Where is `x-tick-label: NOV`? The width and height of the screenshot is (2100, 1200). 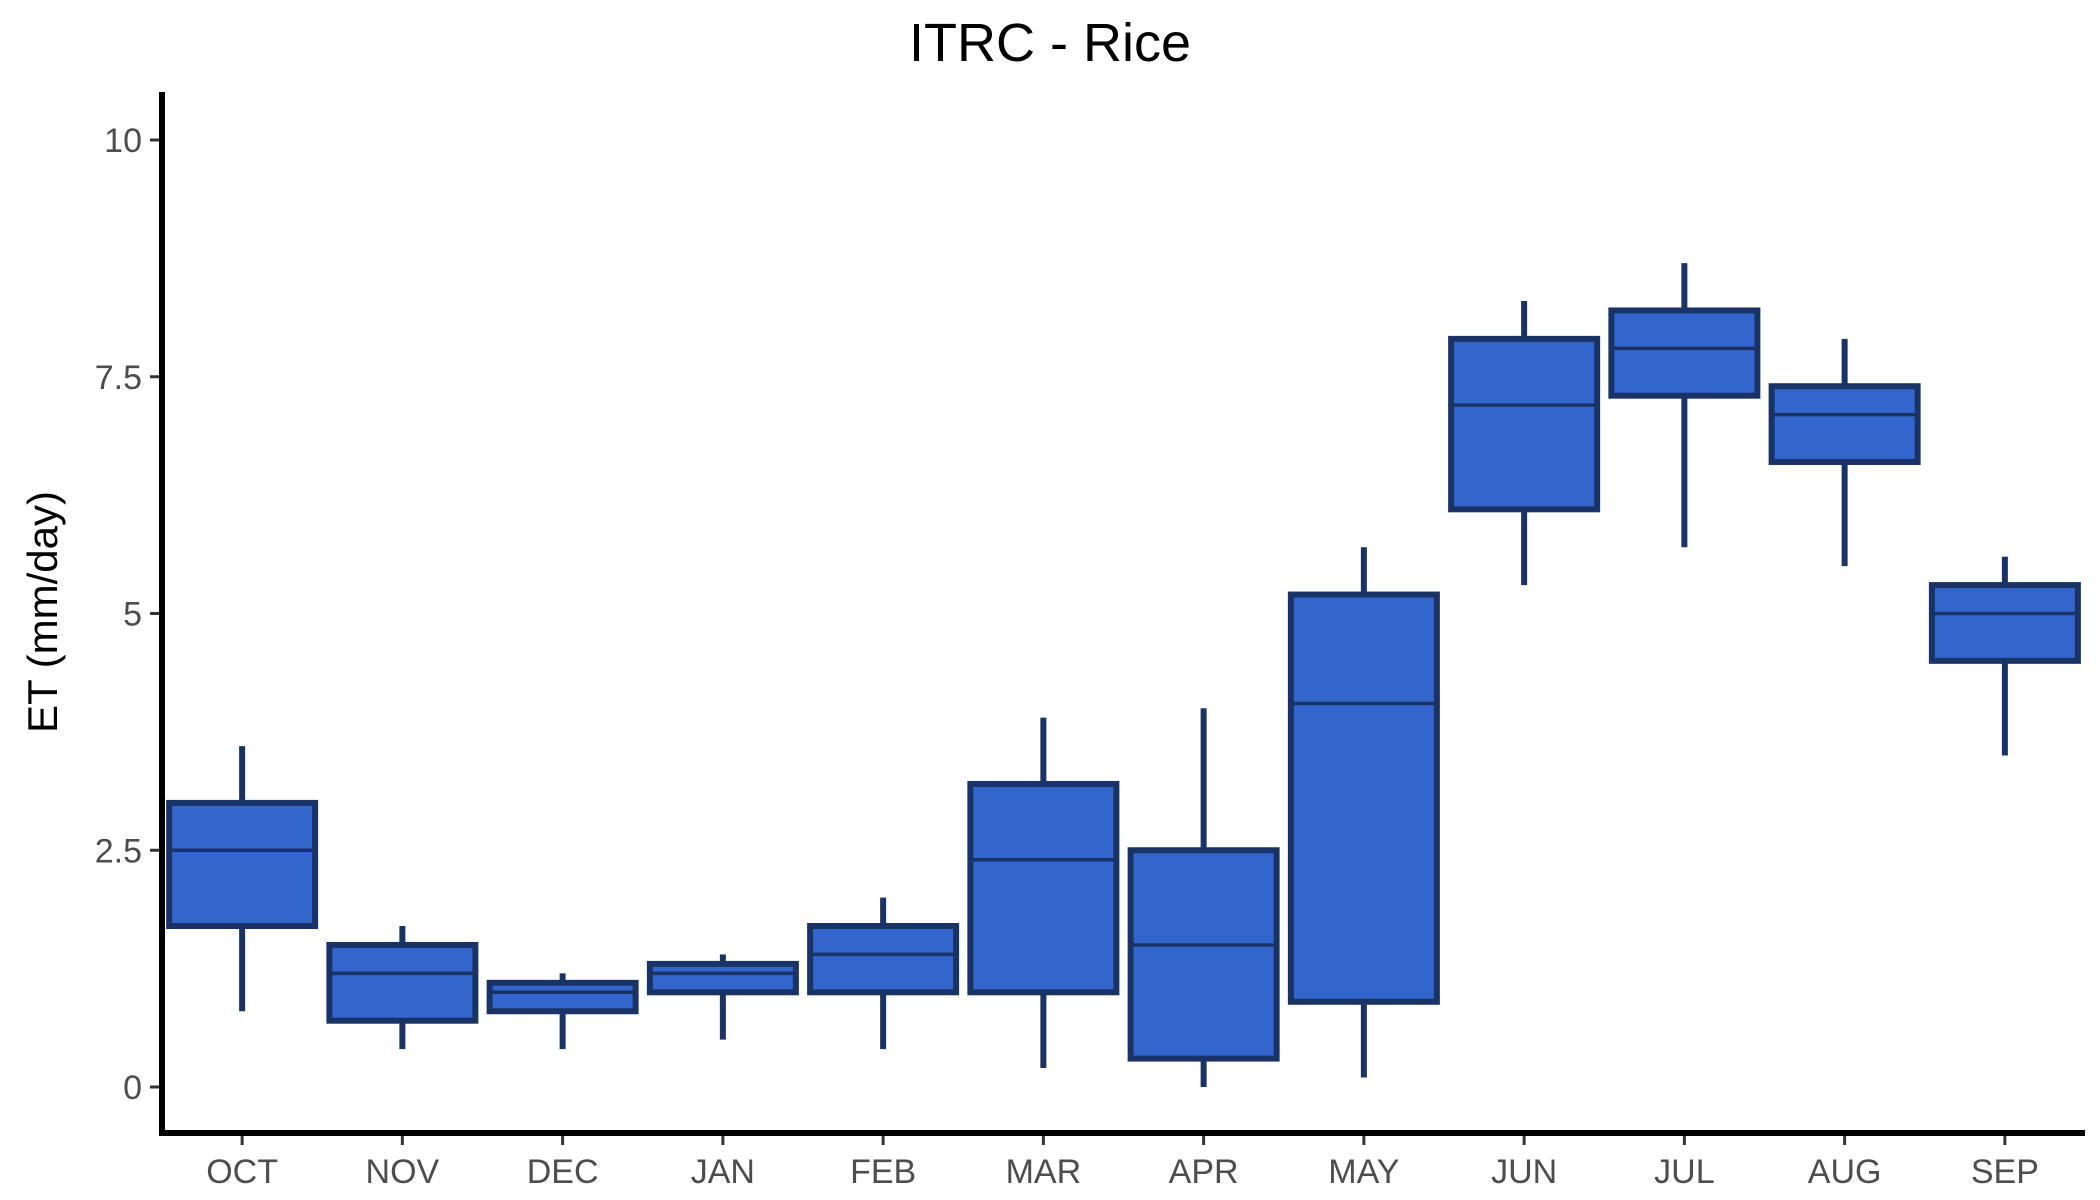
x-tick-label: NOV is located at coordinates (403, 1172).